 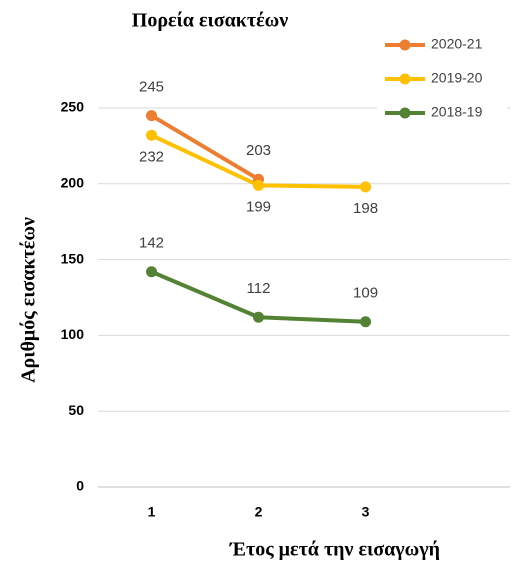 I want to click on data-label: 232, so click(x=151, y=156).